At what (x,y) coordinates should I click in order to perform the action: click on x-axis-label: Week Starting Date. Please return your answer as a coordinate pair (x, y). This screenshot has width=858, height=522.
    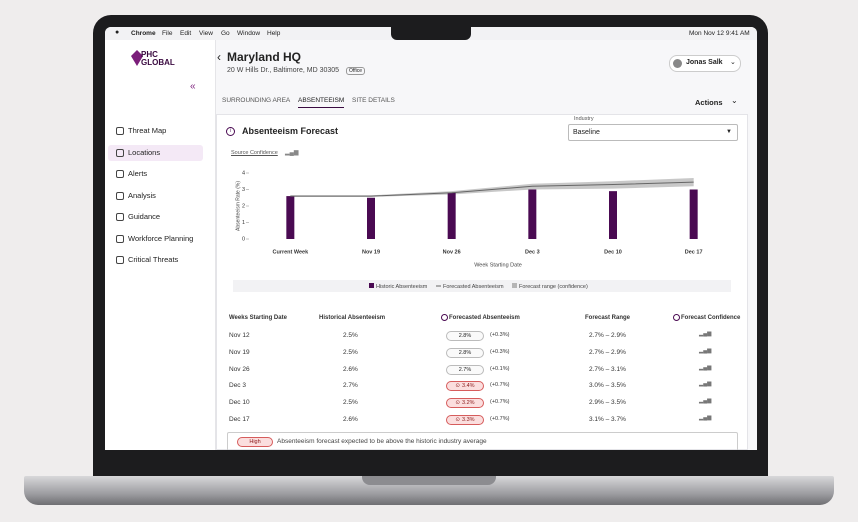
    Looking at the image, I should click on (498, 265).